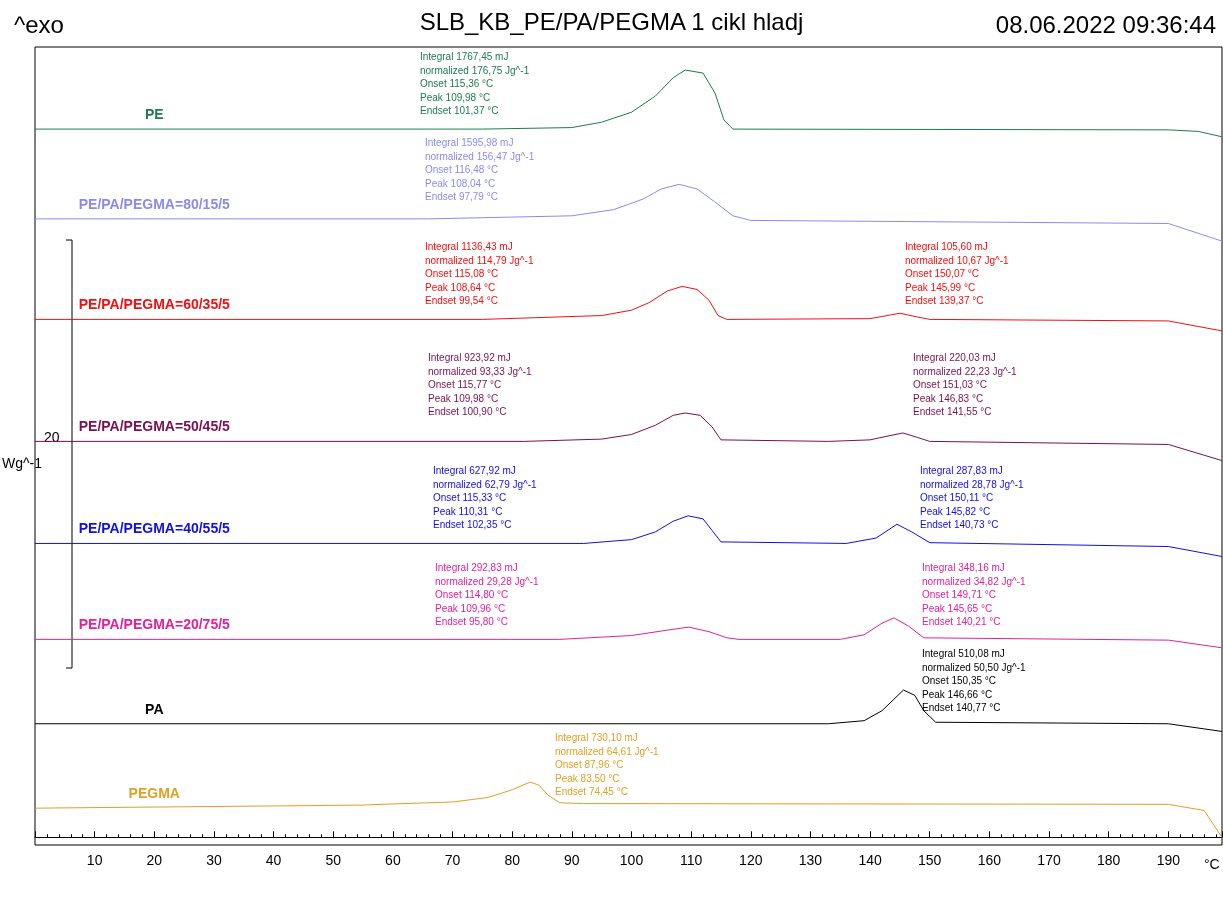 The height and width of the screenshot is (909, 1223). Describe the element at coordinates (974, 681) in the screenshot. I see `annotation: Integral 510,08 mJ normalized 50,50 Jg^-1 Onset 150,35 °C Peak 146,66 °C Endset 140,77 °C` at that location.